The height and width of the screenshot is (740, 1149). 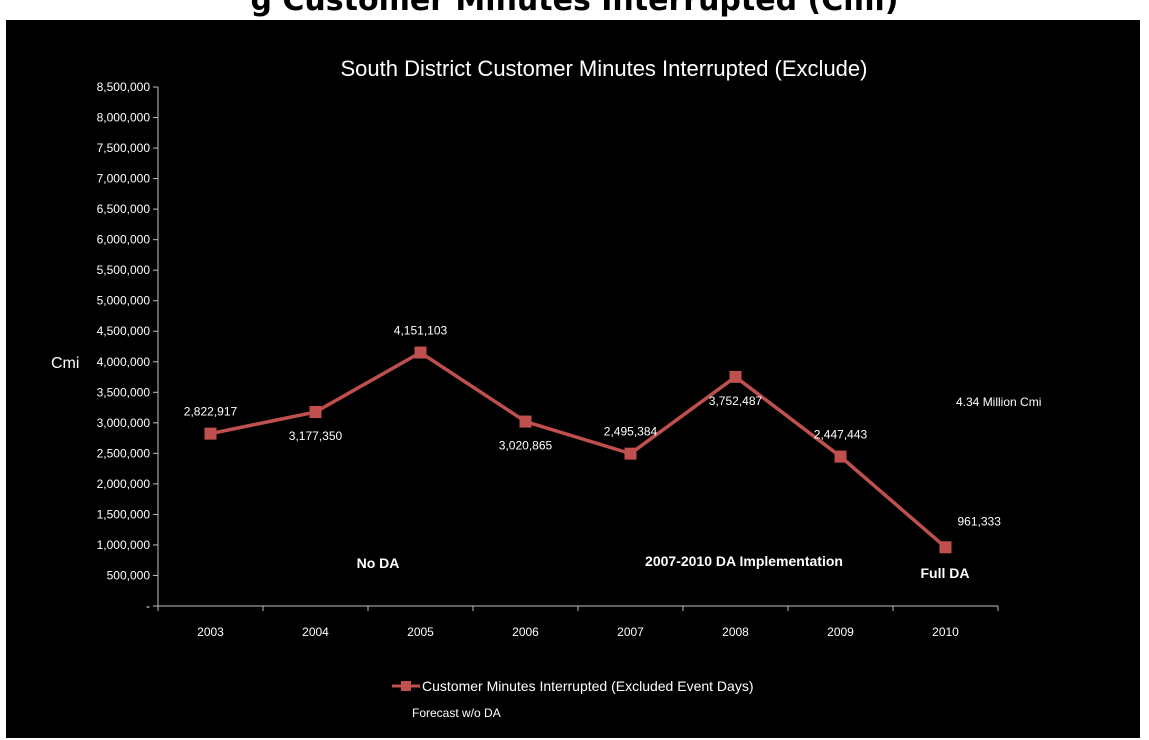 What do you see at coordinates (316, 436) in the screenshot?
I see `data-label: 3,177,350` at bounding box center [316, 436].